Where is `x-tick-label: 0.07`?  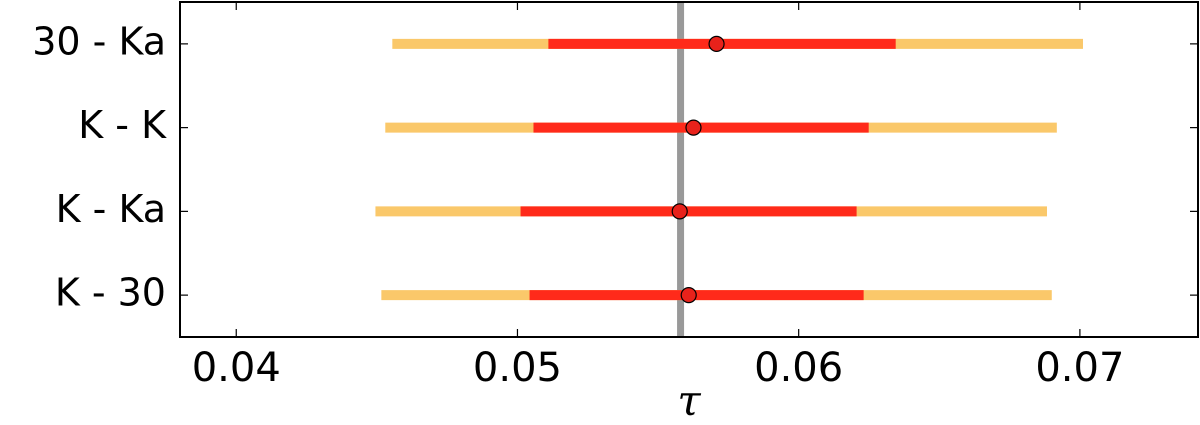
x-tick-label: 0.07 is located at coordinates (1079, 368).